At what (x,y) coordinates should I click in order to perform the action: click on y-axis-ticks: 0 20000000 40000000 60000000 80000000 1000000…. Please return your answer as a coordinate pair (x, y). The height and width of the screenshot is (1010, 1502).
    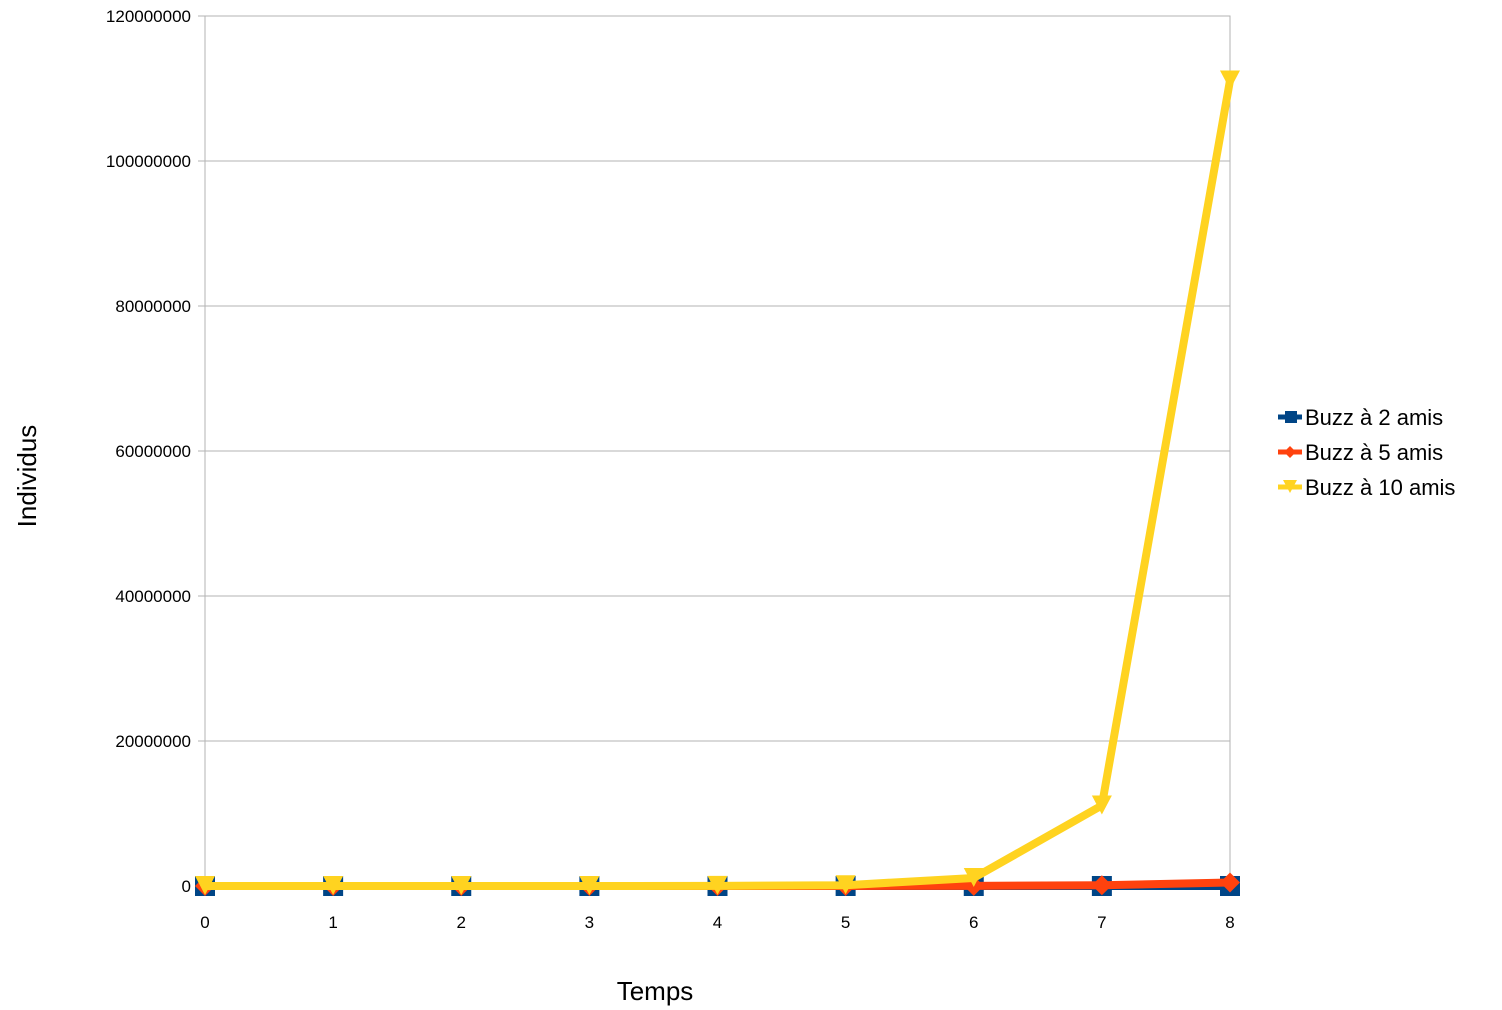
    Looking at the image, I should click on (155, 451).